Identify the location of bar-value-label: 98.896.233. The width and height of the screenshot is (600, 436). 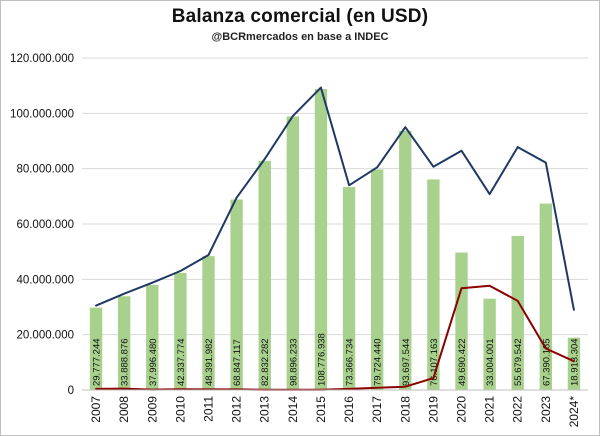
(293, 362).